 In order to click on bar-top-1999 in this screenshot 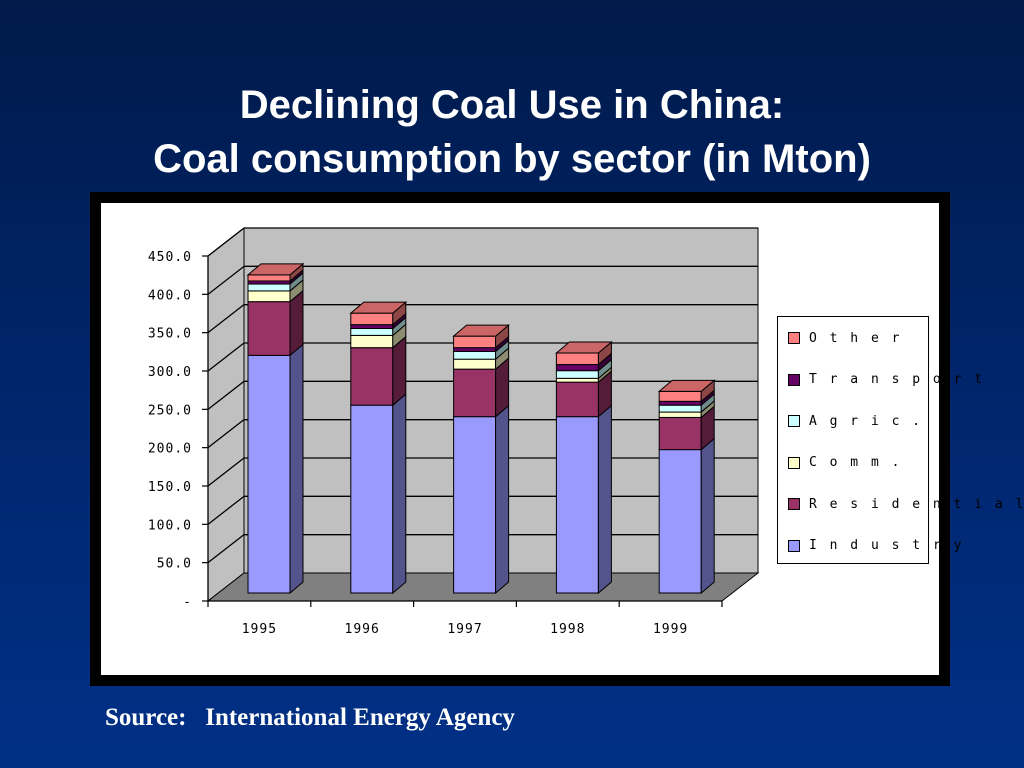, I will do `click(686, 385)`.